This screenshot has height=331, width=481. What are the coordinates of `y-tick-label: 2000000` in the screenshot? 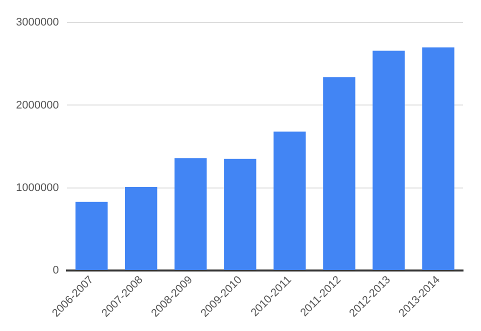 It's located at (37, 105).